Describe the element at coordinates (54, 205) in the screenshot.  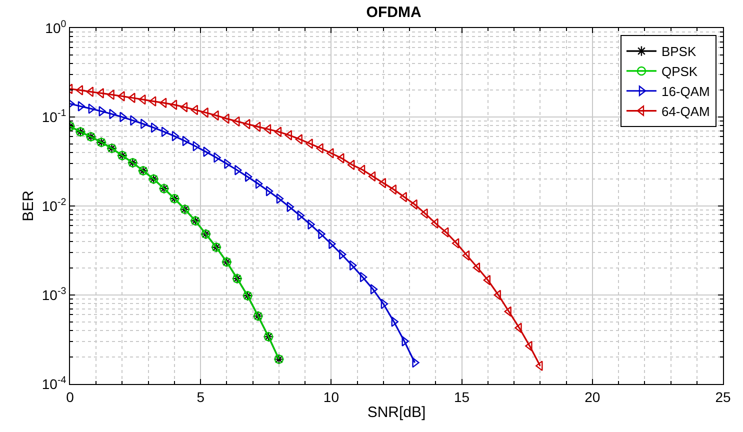
I see `y-tick-label: 10$^{-2}$` at that location.